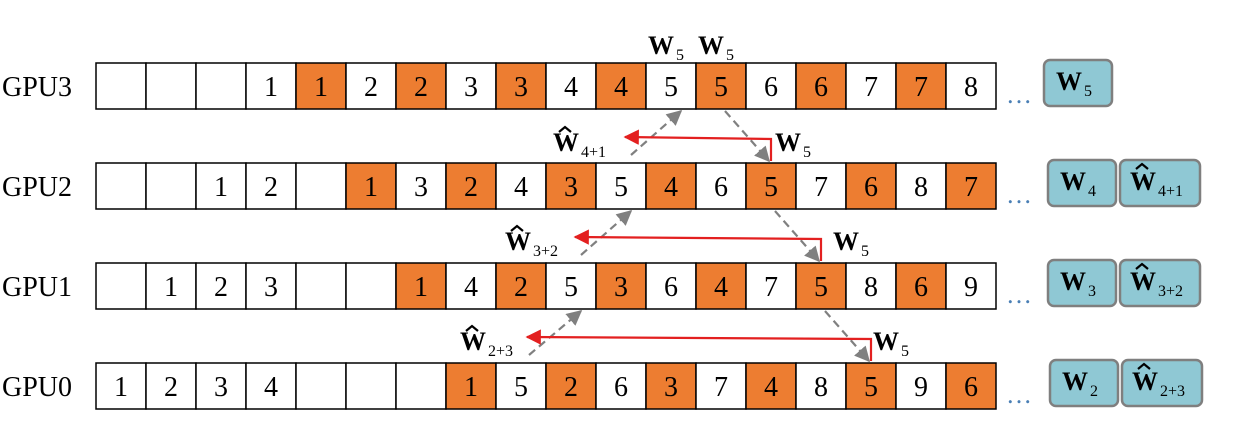 The width and height of the screenshot is (1244, 423). Describe the element at coordinates (545, 251) in the screenshot. I see `accumulated-gradient-annotation-subscript: 3+2` at that location.